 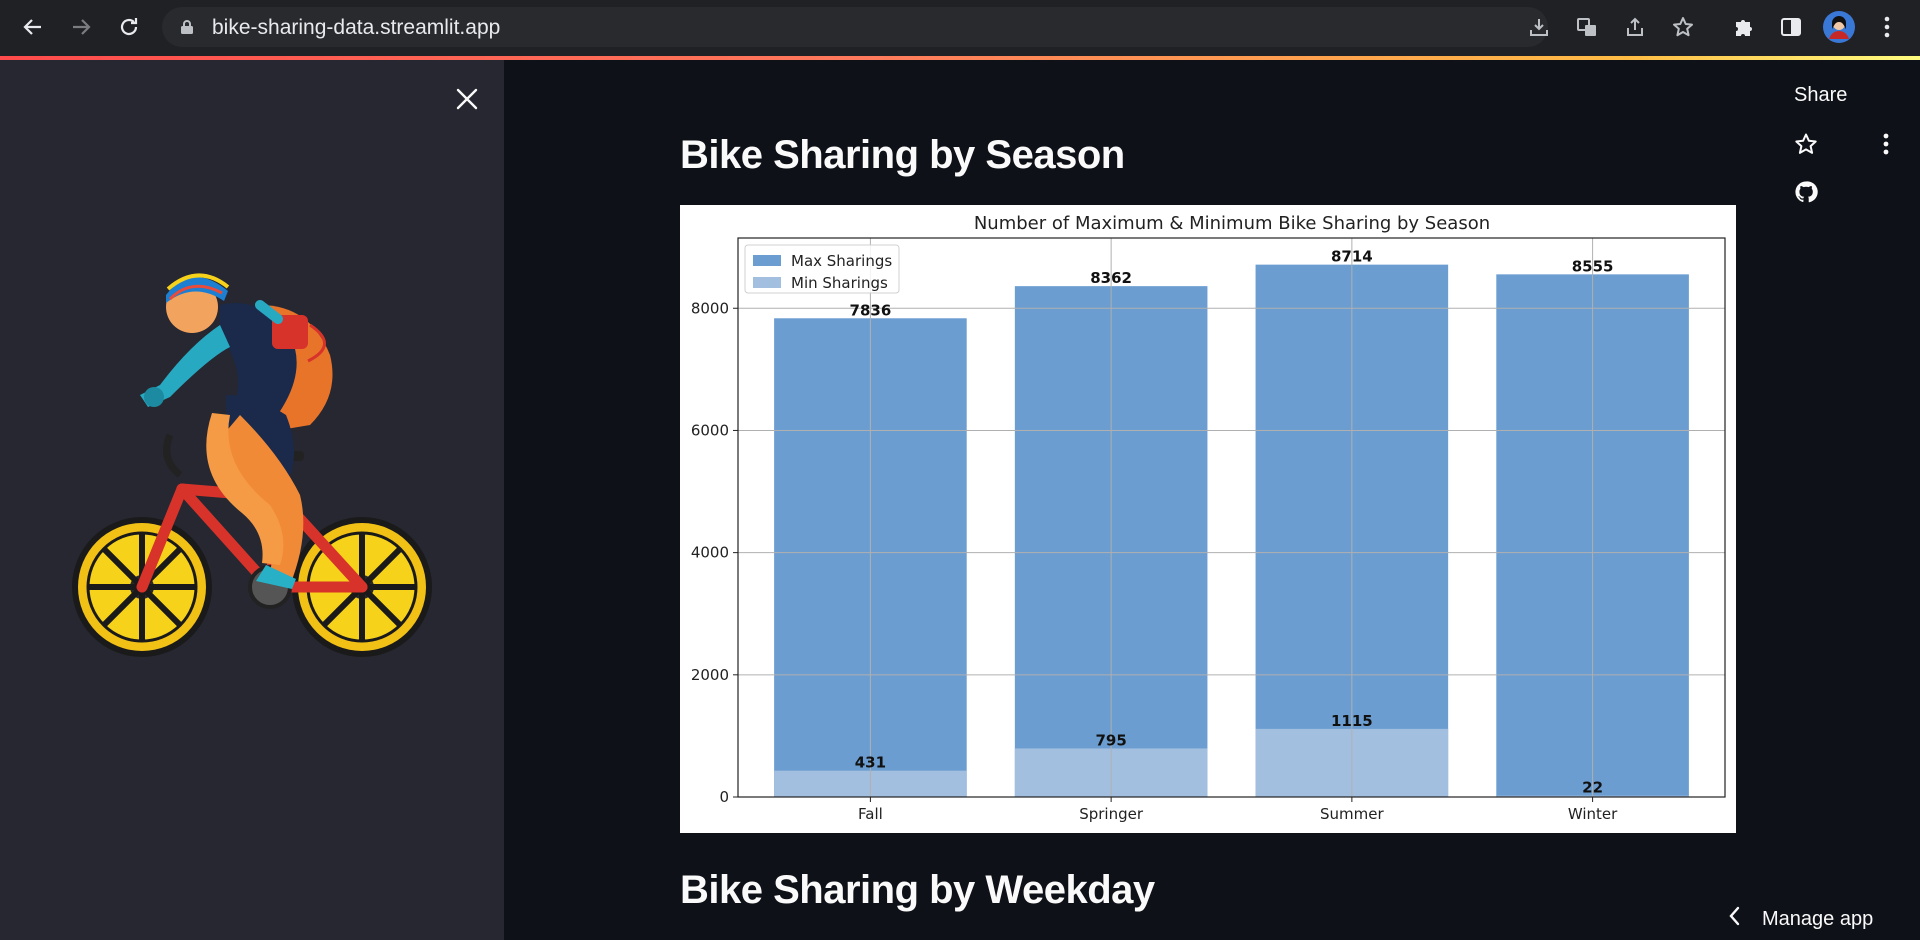 I want to click on install-app-icon, so click(x=1539, y=27).